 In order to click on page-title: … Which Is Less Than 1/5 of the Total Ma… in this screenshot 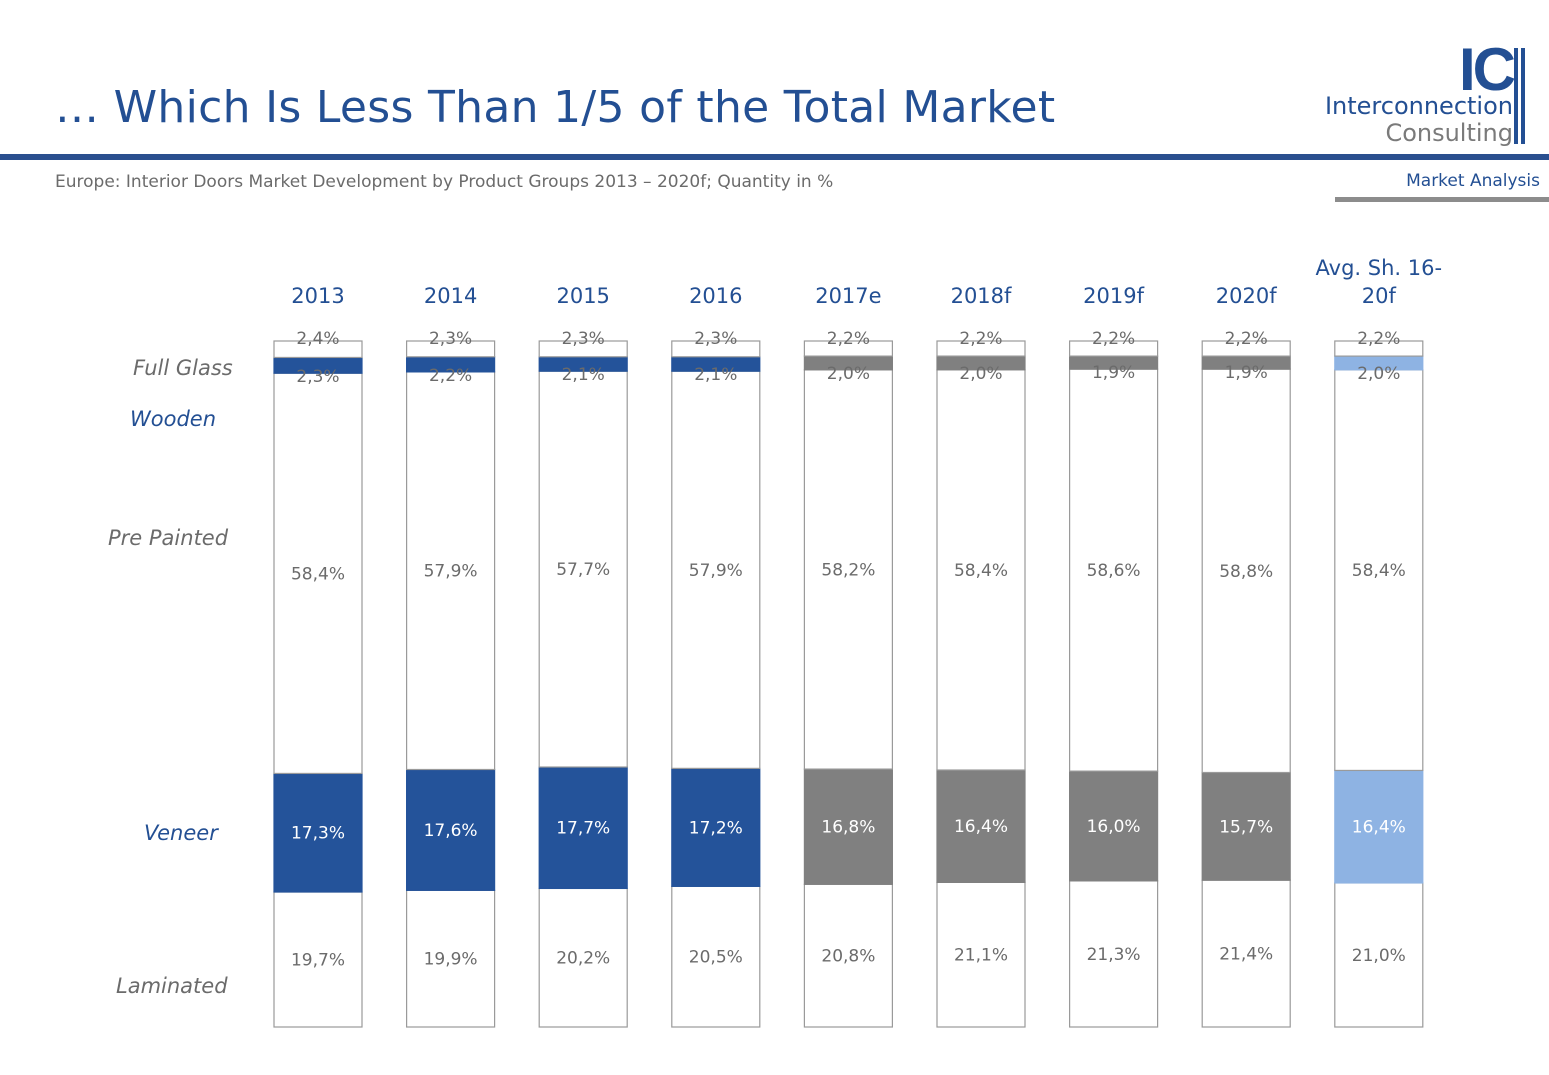, I will do `click(555, 107)`.